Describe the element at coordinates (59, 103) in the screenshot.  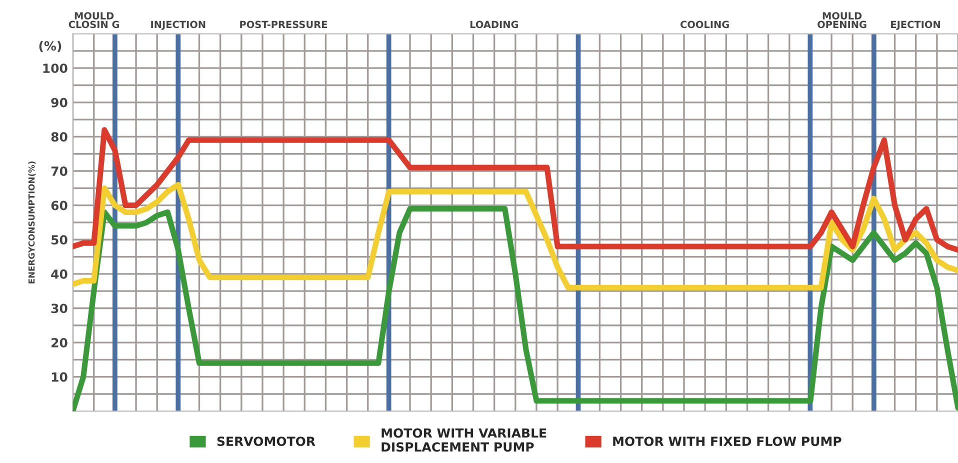
I see `y-tick-label: 90` at that location.